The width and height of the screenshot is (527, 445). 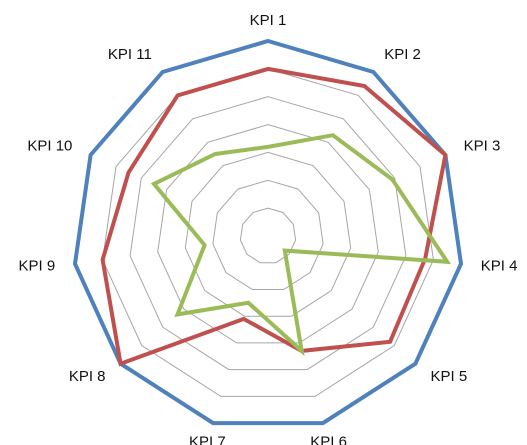 I want to click on category-label: KPI 2, so click(x=402, y=54).